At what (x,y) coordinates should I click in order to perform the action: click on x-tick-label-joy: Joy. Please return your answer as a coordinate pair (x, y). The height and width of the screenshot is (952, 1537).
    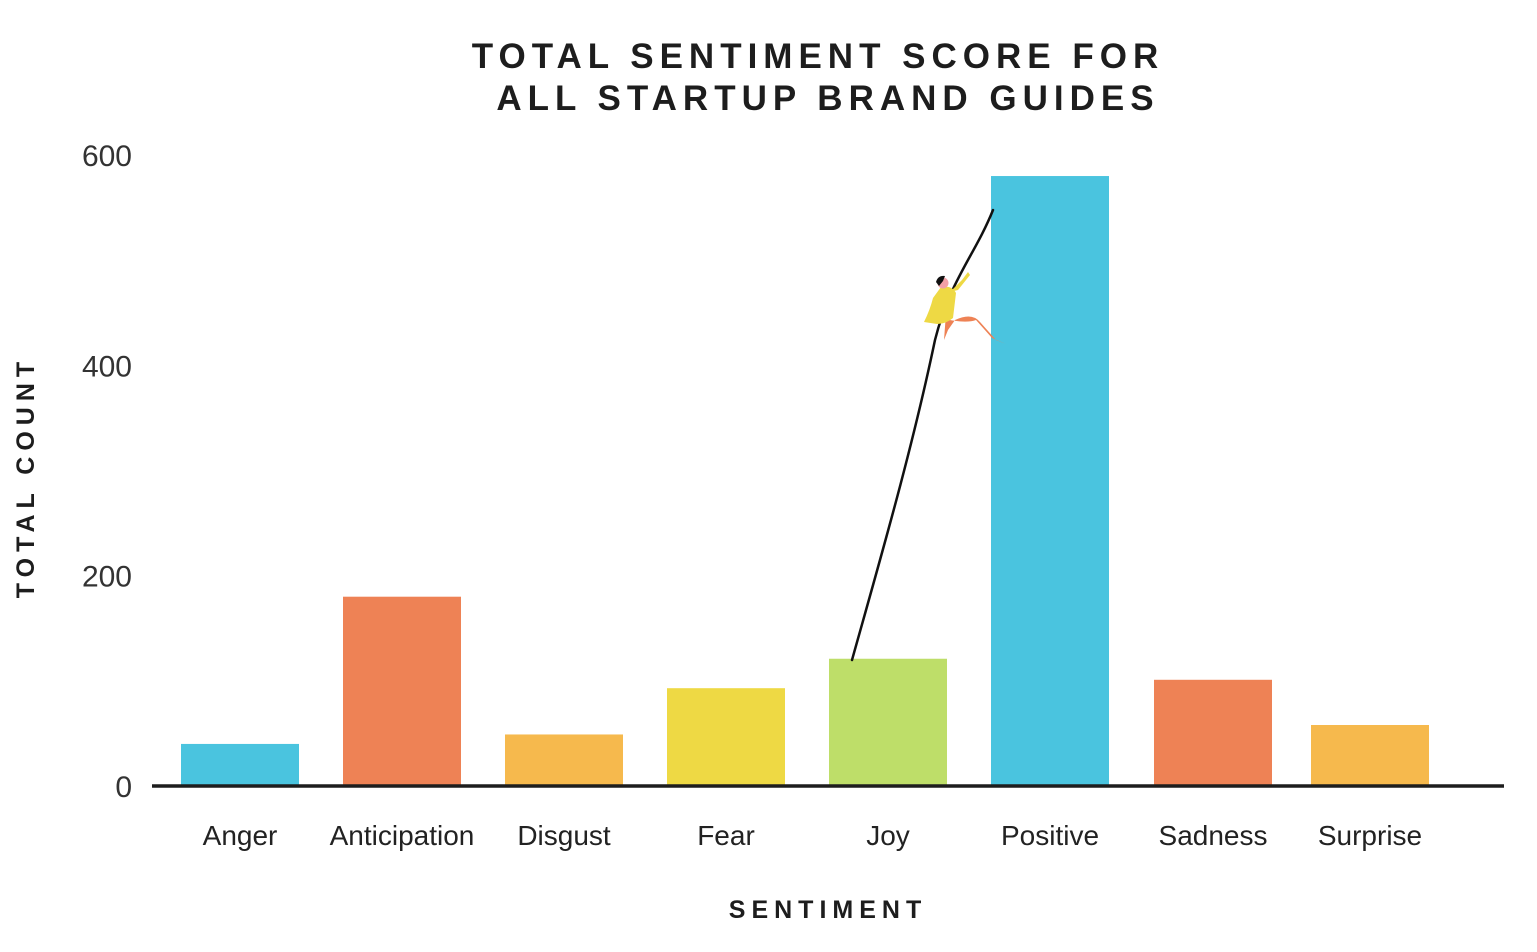
    Looking at the image, I should click on (888, 835).